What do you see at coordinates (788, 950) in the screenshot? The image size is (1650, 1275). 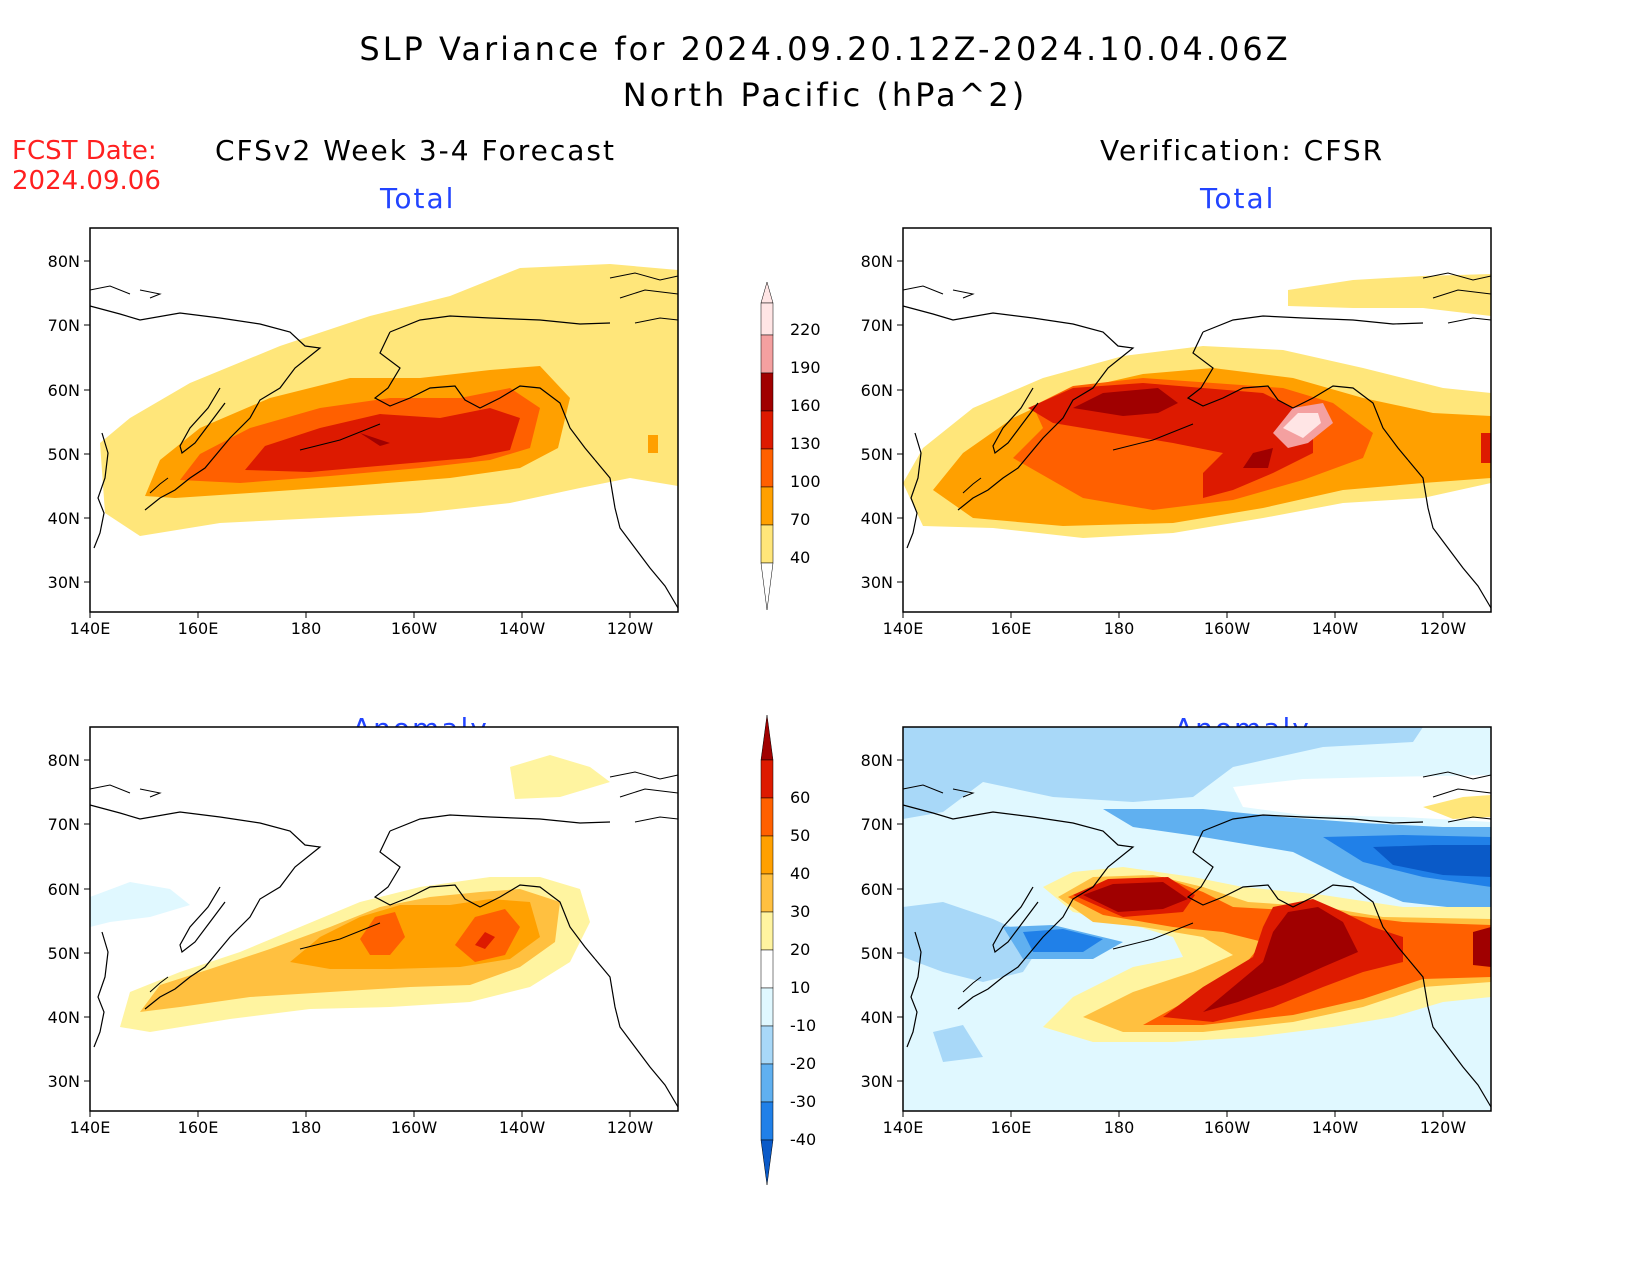 I see `anomaly-colorbar: 60 50 40 30 20 10 -10 -20 -30 -40` at bounding box center [788, 950].